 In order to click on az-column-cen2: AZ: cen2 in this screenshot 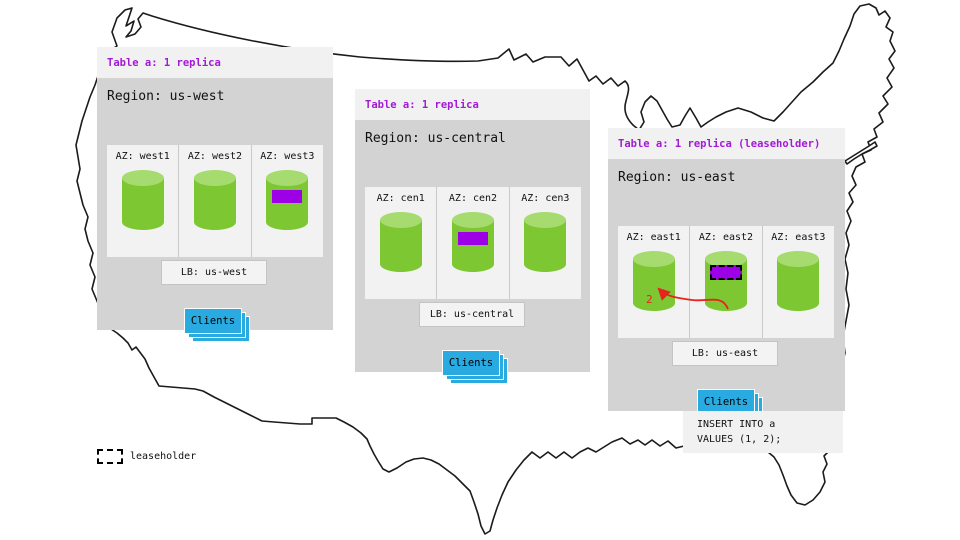, I will do `click(473, 243)`.